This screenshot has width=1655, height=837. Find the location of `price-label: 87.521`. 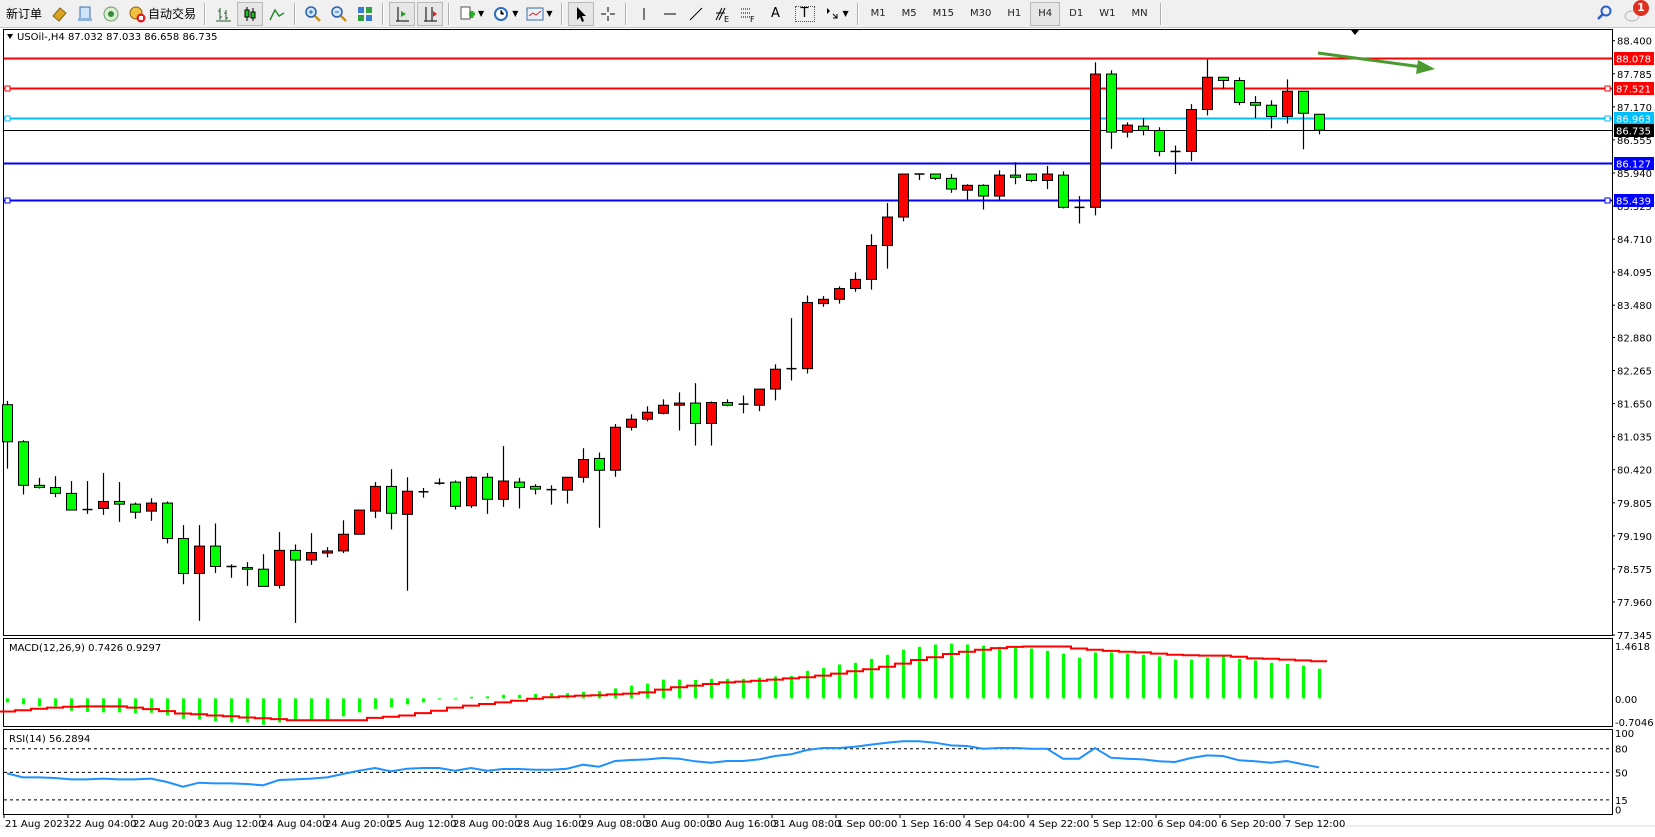

price-label: 87.521 is located at coordinates (1633, 90).